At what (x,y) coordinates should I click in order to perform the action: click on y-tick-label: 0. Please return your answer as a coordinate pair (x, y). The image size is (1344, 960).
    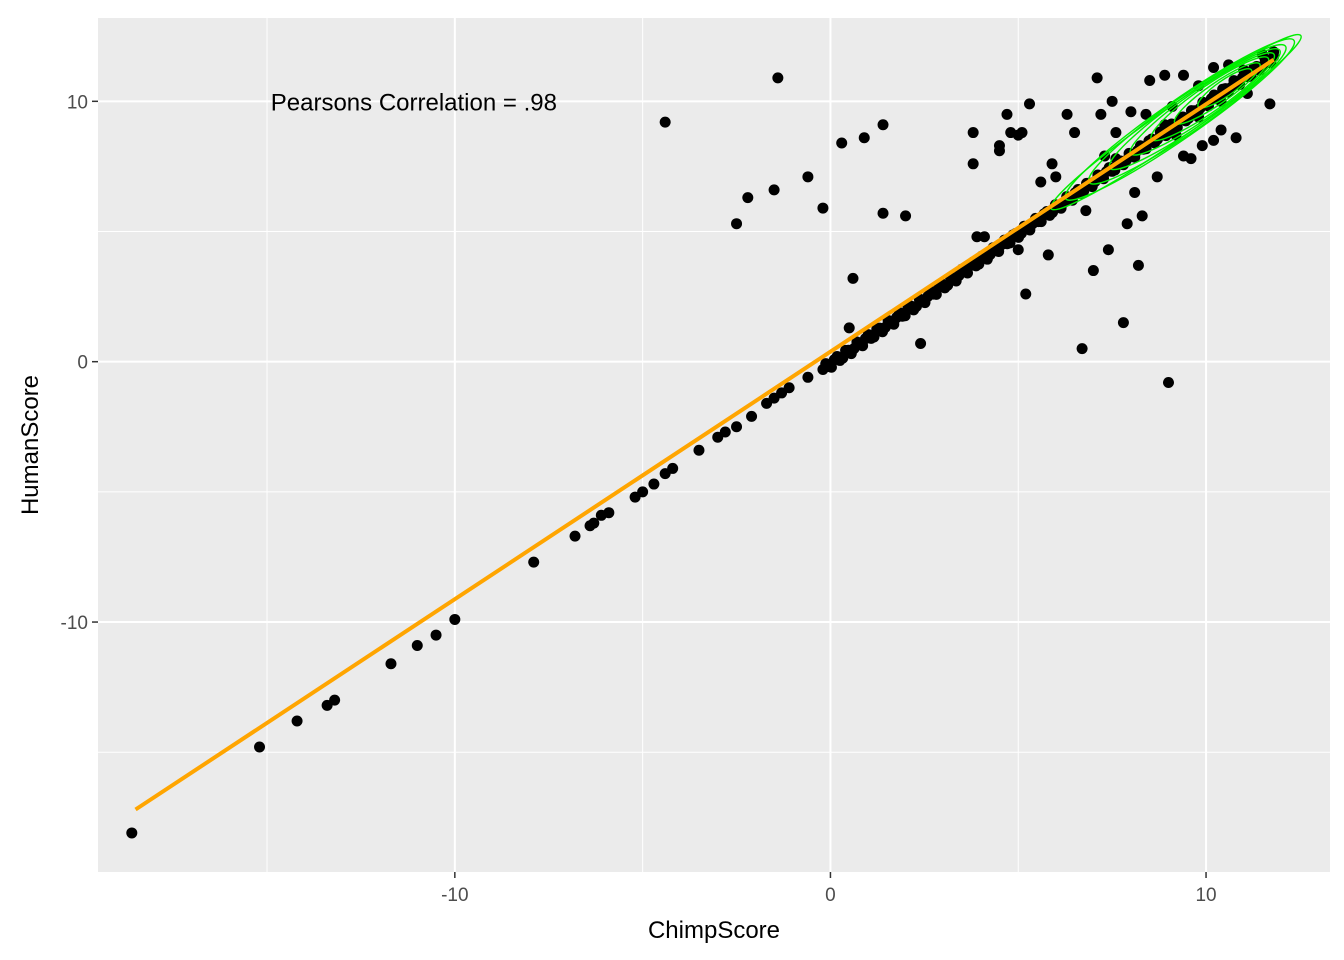
    Looking at the image, I should click on (82, 363).